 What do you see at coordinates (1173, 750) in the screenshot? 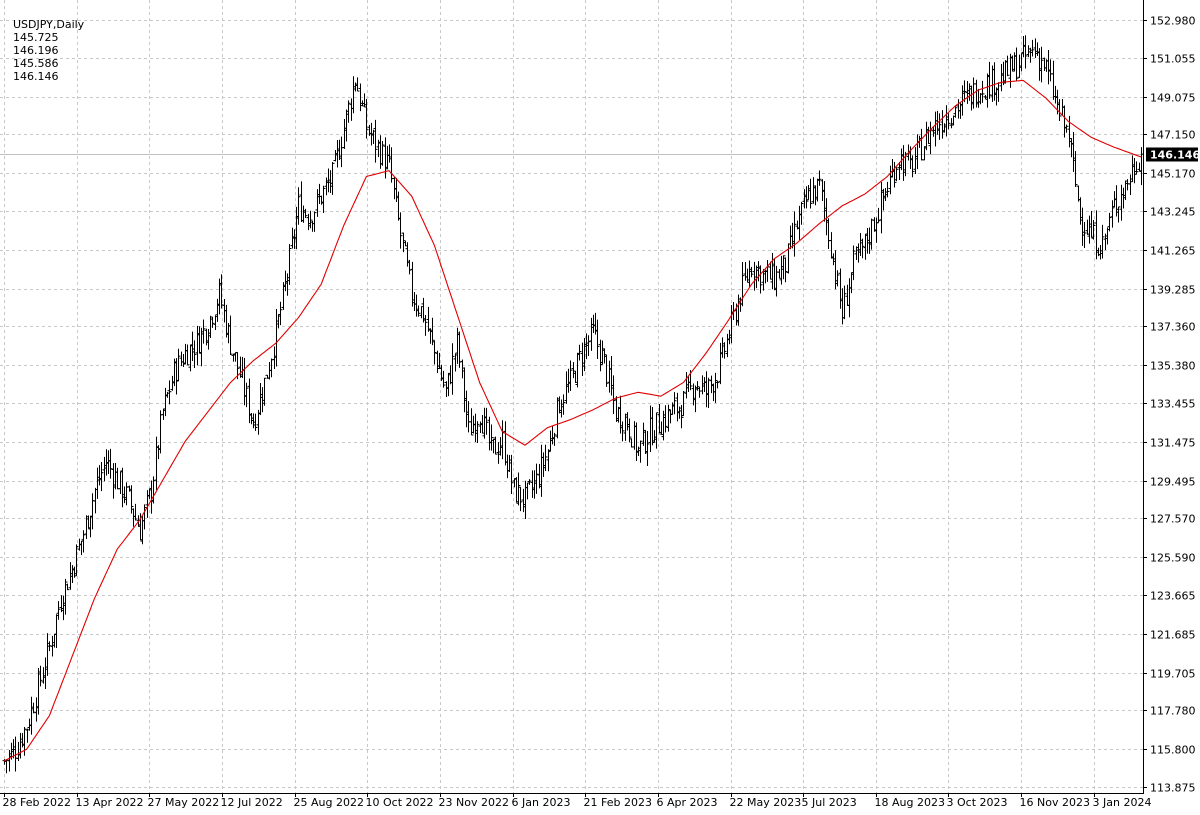
I see `y-tick-label: 115.800` at bounding box center [1173, 750].